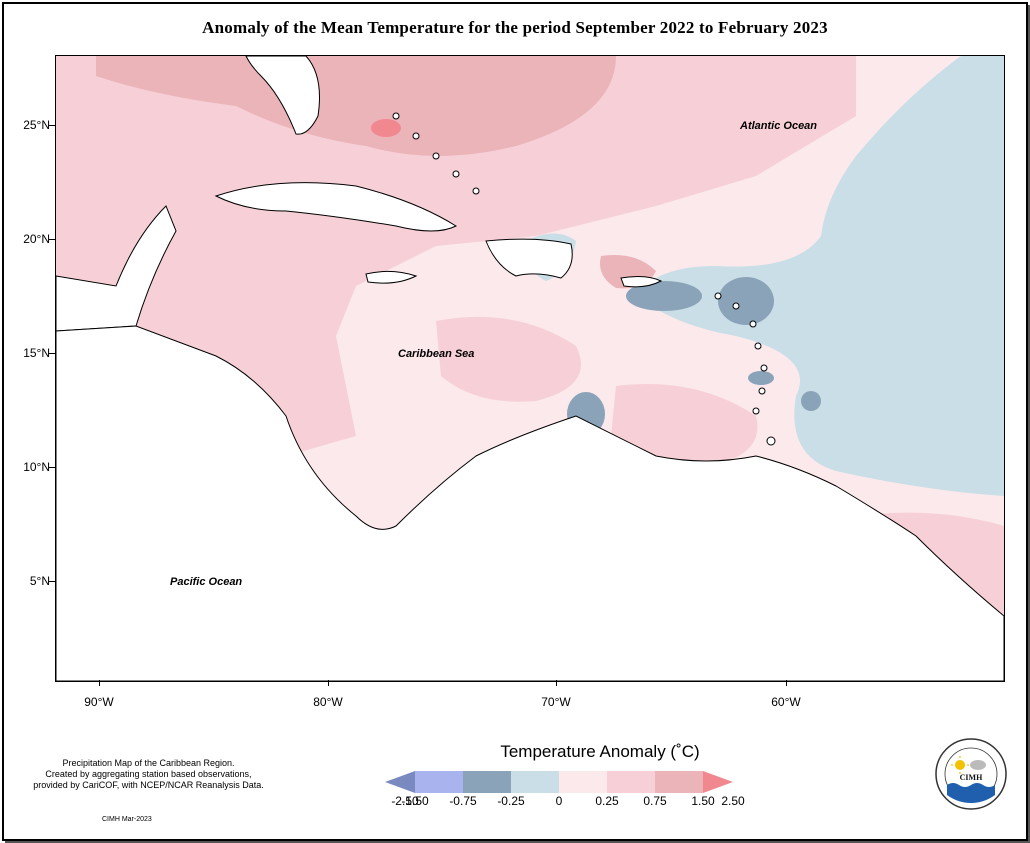 This screenshot has height=843, width=1030. What do you see at coordinates (415, 801) in the screenshot?
I see `legend-break-label: -1.50` at bounding box center [415, 801].